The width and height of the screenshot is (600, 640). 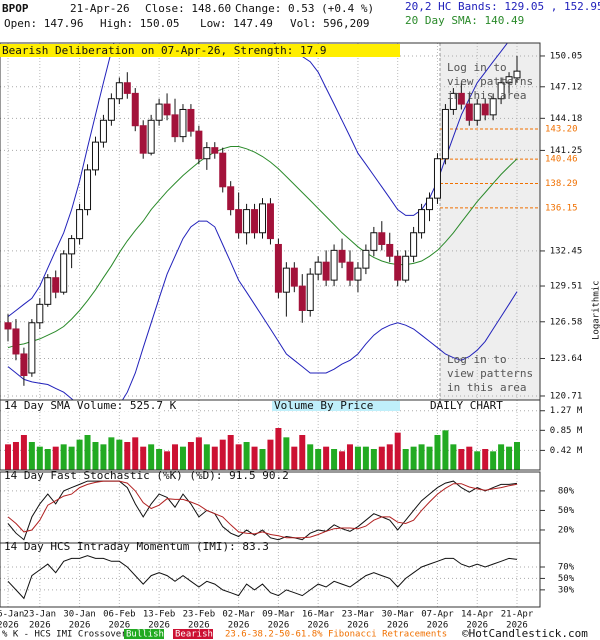 I want to click on y-tick-label: 0.85 M, so click(x=566, y=431).